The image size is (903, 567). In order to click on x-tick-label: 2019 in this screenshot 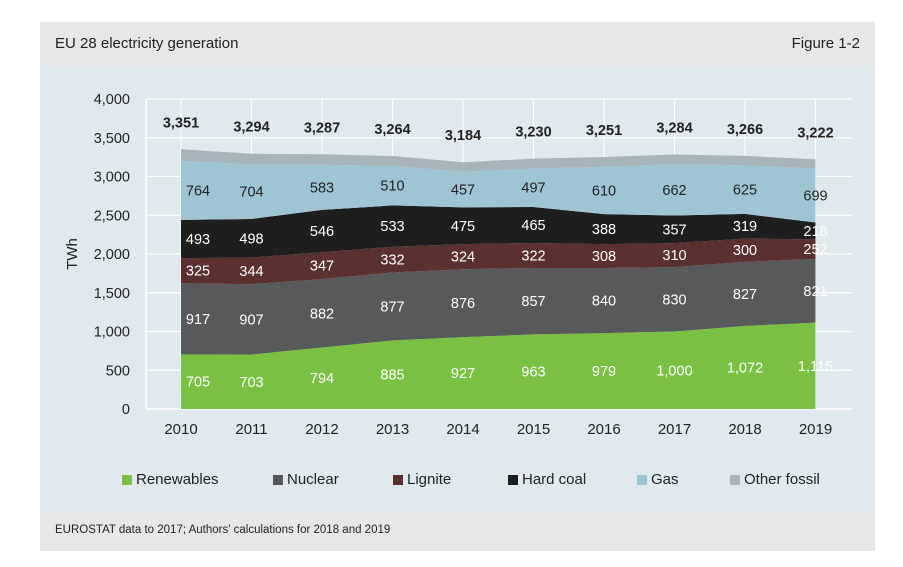, I will do `click(815, 429)`.